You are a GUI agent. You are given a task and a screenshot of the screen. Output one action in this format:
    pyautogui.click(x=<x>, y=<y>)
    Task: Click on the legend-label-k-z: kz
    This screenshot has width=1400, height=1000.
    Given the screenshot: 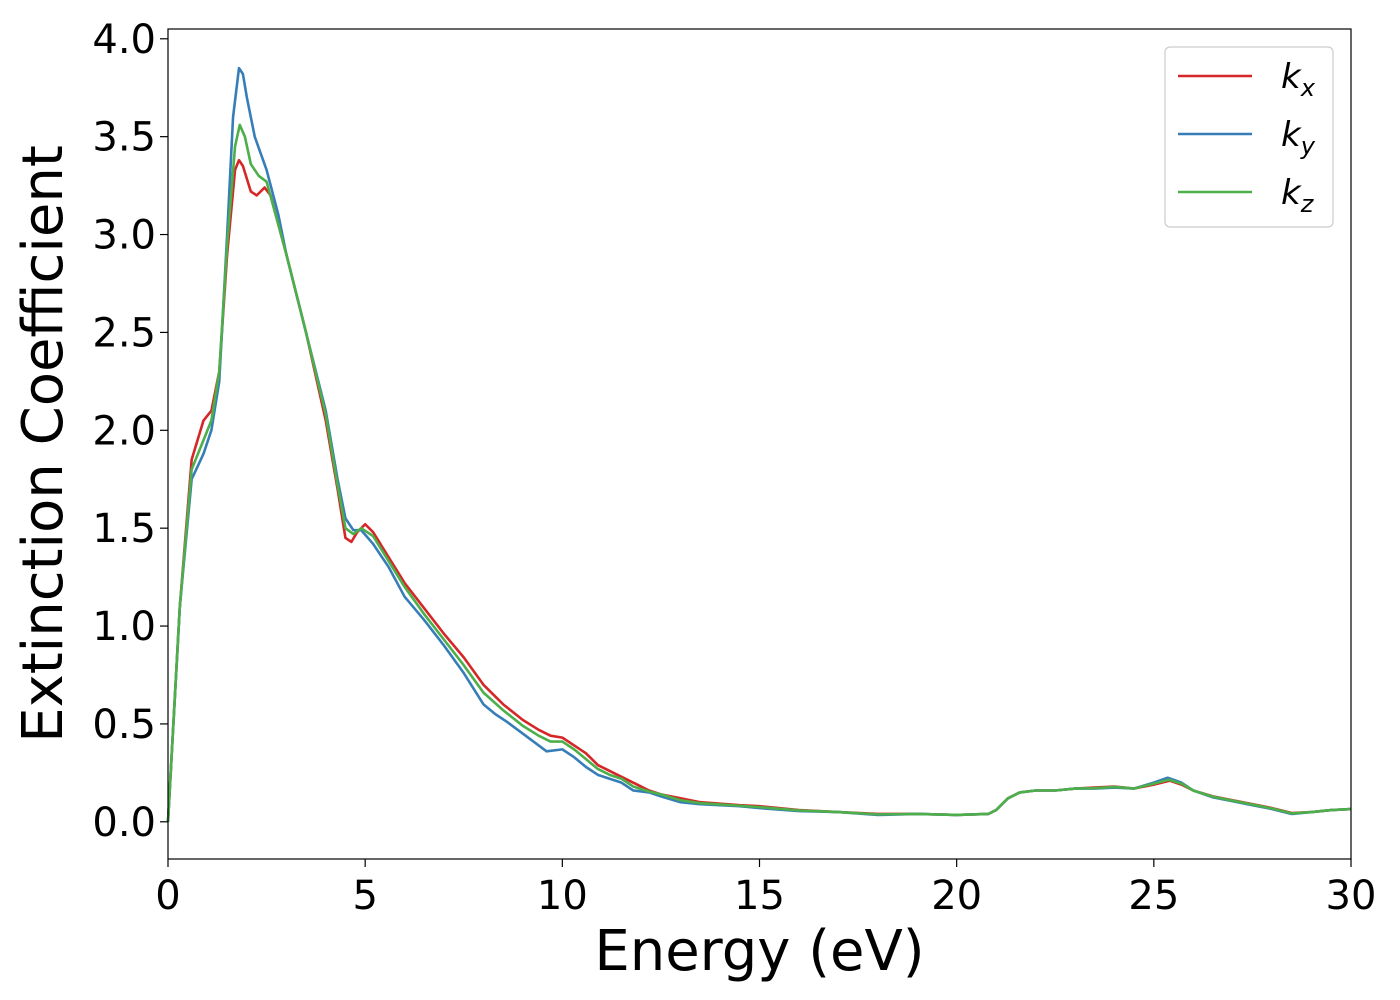 What is the action you would take?
    pyautogui.click(x=1298, y=195)
    